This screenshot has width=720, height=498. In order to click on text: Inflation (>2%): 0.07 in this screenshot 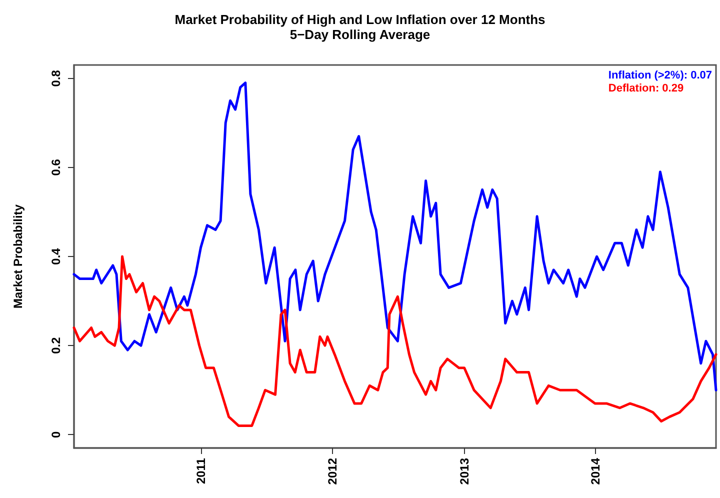, I will do `click(660, 76)`.